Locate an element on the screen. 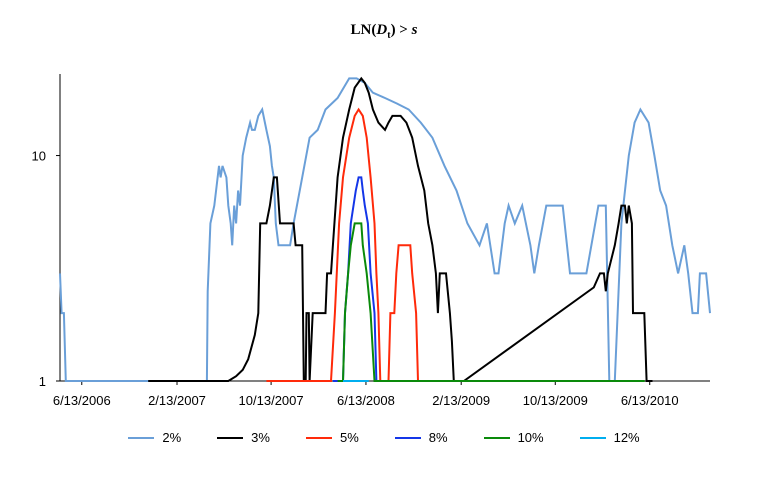 This screenshot has height=477, width=768. legend-item: 2% is located at coordinates (154, 437).